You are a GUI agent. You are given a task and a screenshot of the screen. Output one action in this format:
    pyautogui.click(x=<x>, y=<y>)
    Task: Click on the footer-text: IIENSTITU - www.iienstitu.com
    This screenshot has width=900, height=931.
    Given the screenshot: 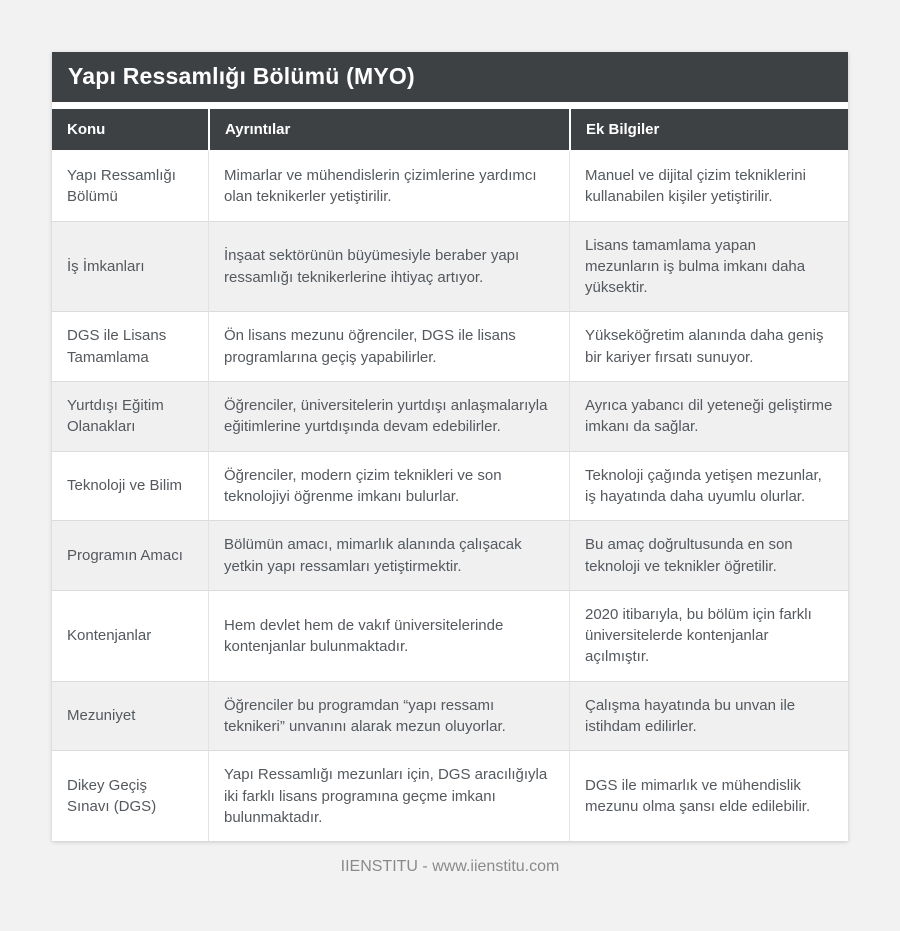 What is the action you would take?
    pyautogui.click(x=450, y=866)
    